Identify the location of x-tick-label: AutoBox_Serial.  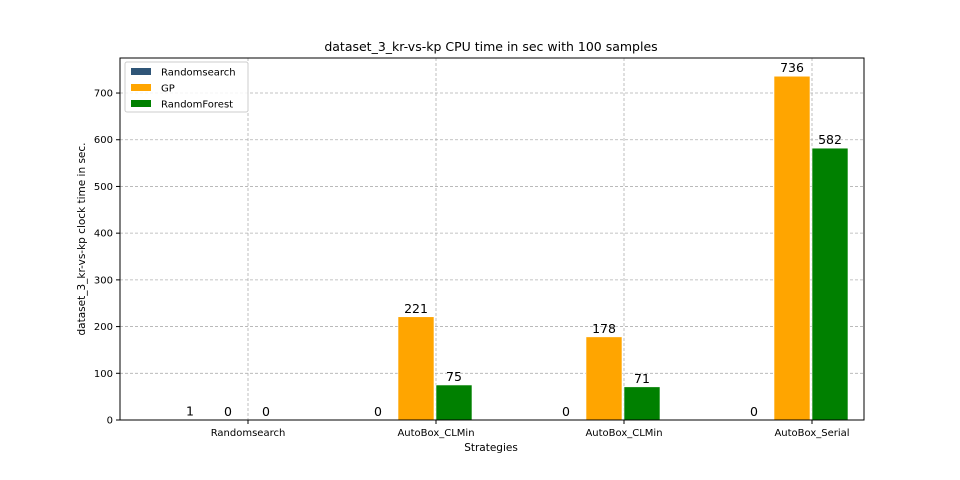
(811, 433).